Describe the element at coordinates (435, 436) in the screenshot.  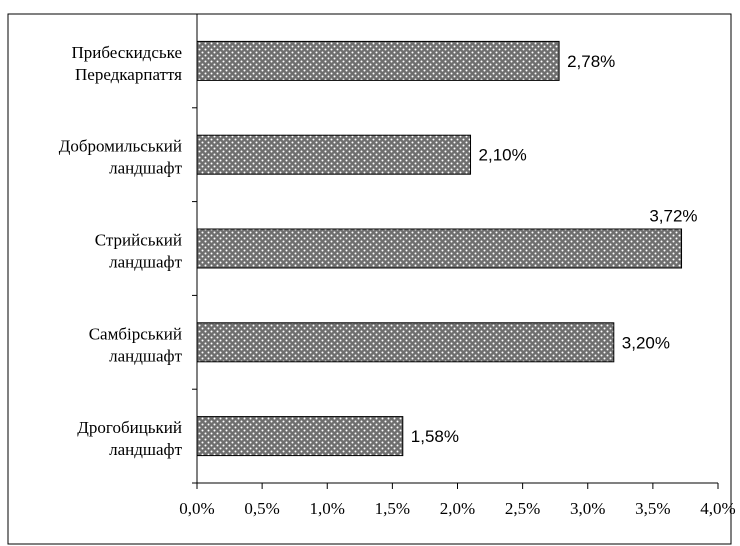
I see `data-label: 1,58%` at that location.